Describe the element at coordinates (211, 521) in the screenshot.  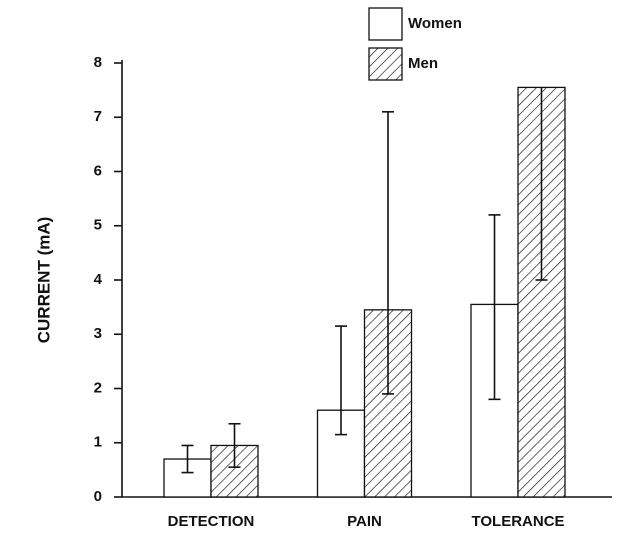
I see `x-tick-label: DETECTION` at that location.